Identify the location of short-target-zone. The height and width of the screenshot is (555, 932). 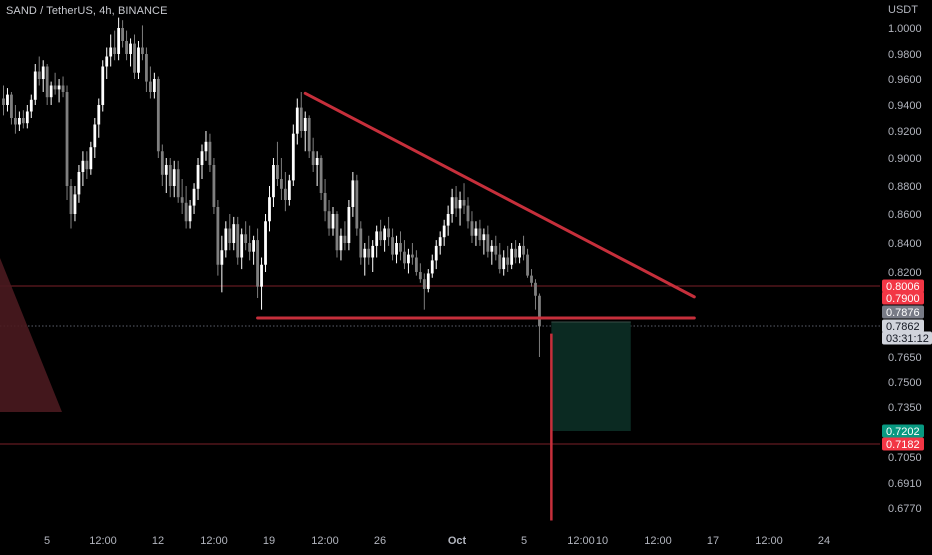
(591, 376).